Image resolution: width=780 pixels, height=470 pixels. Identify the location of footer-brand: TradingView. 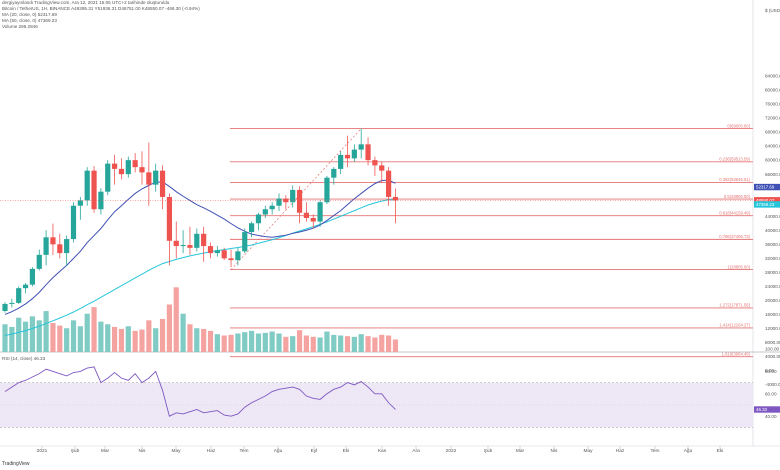
(16, 464).